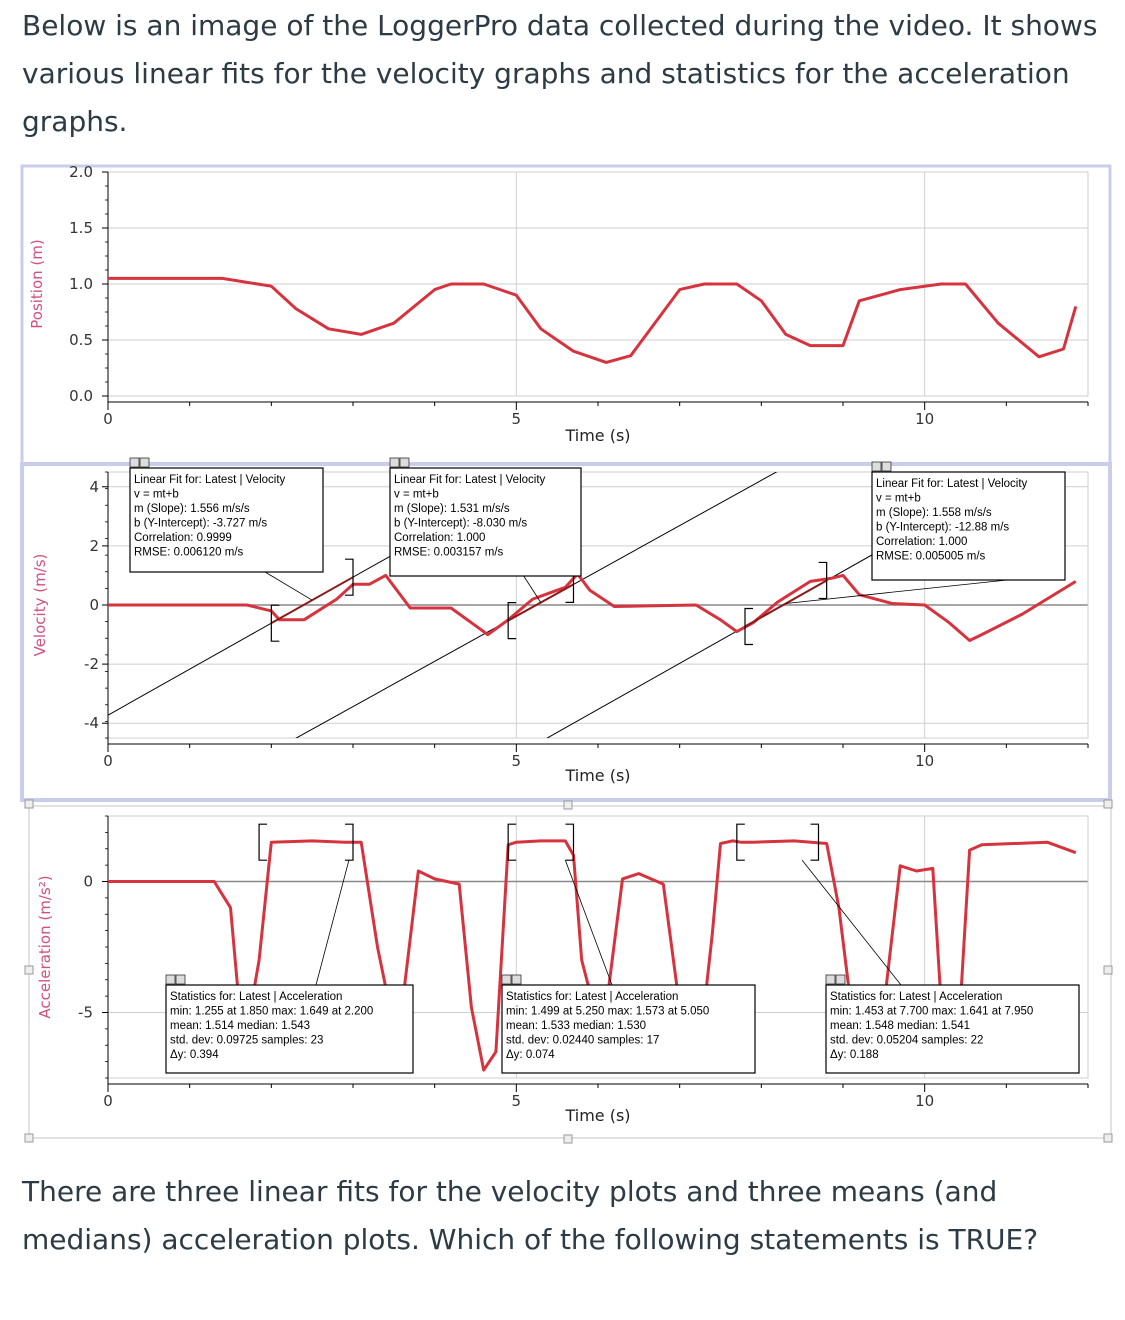 Image resolution: width=1125 pixels, height=1320 pixels. Describe the element at coordinates (271, 1012) in the screenshot. I see `annotation-text: min: 1.255 at 1.850 max: 1.649 at 2.200` at that location.